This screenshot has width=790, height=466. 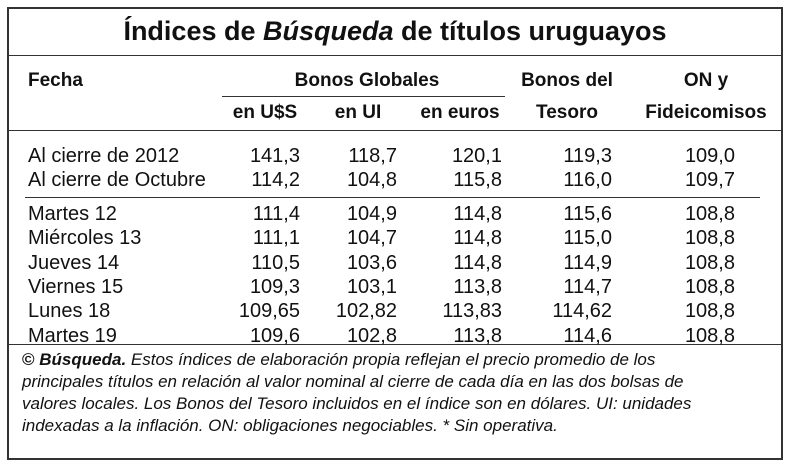 I want to click on row-label: Jueves 14, so click(x=74, y=262).